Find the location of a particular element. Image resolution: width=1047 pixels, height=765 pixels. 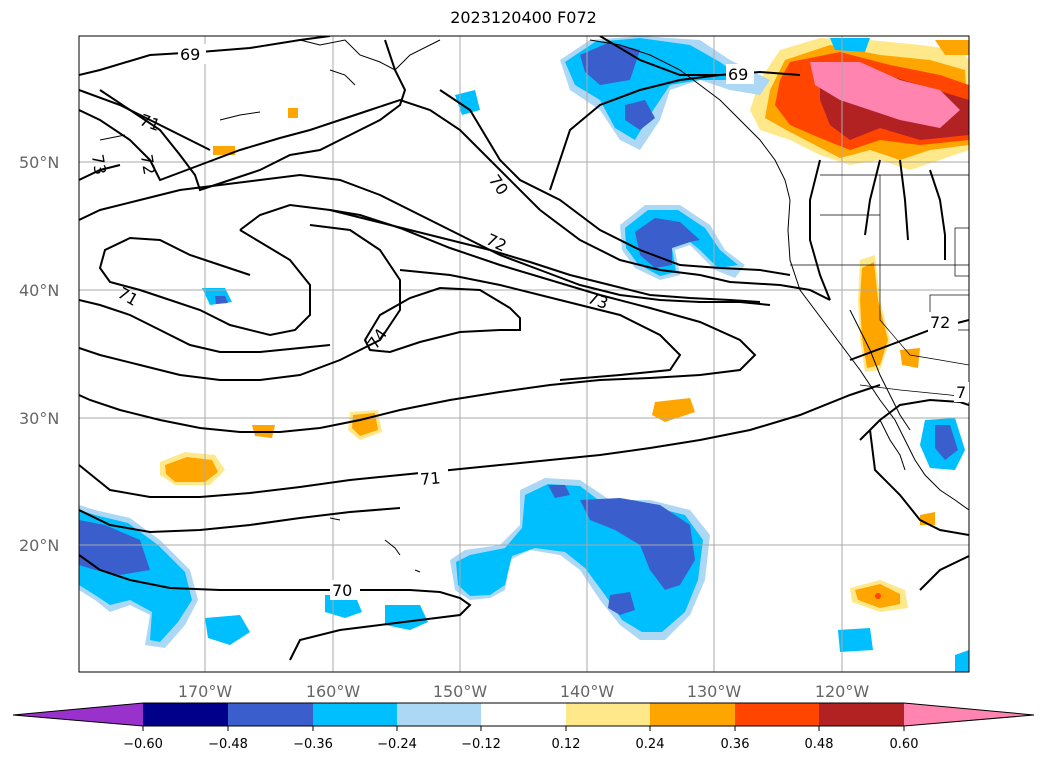

colorbar-tick-label: 0.12 is located at coordinates (566, 744).